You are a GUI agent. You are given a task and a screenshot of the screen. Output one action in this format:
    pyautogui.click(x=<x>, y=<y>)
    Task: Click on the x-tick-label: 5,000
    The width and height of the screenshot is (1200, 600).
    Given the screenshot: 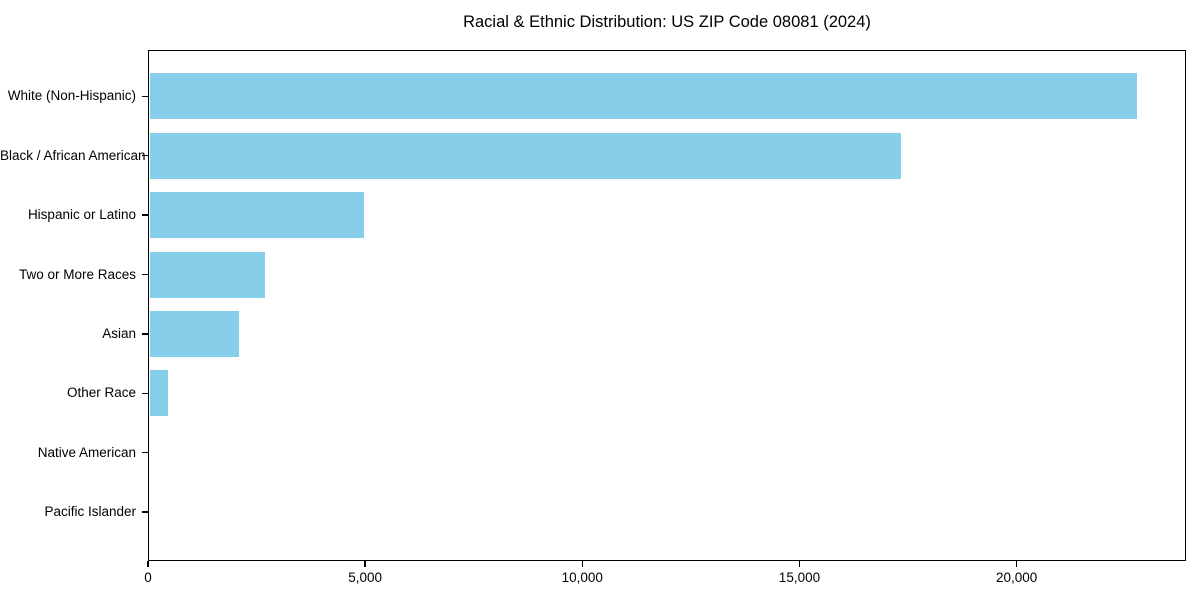 What is the action you would take?
    pyautogui.click(x=365, y=577)
    